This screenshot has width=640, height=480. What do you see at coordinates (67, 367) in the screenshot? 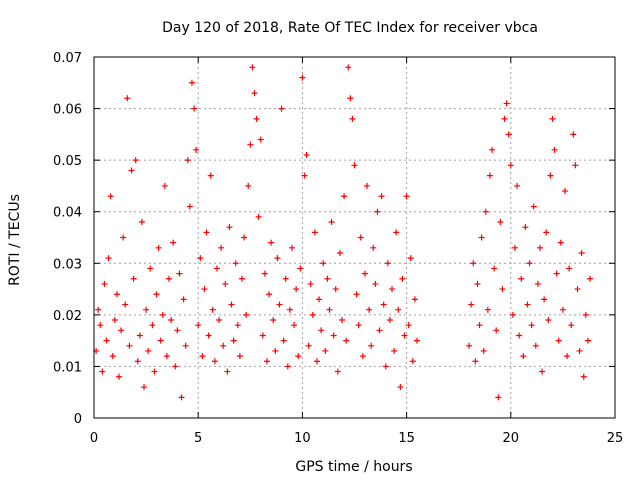
I see `y-tick-label: 0.01` at bounding box center [67, 367].